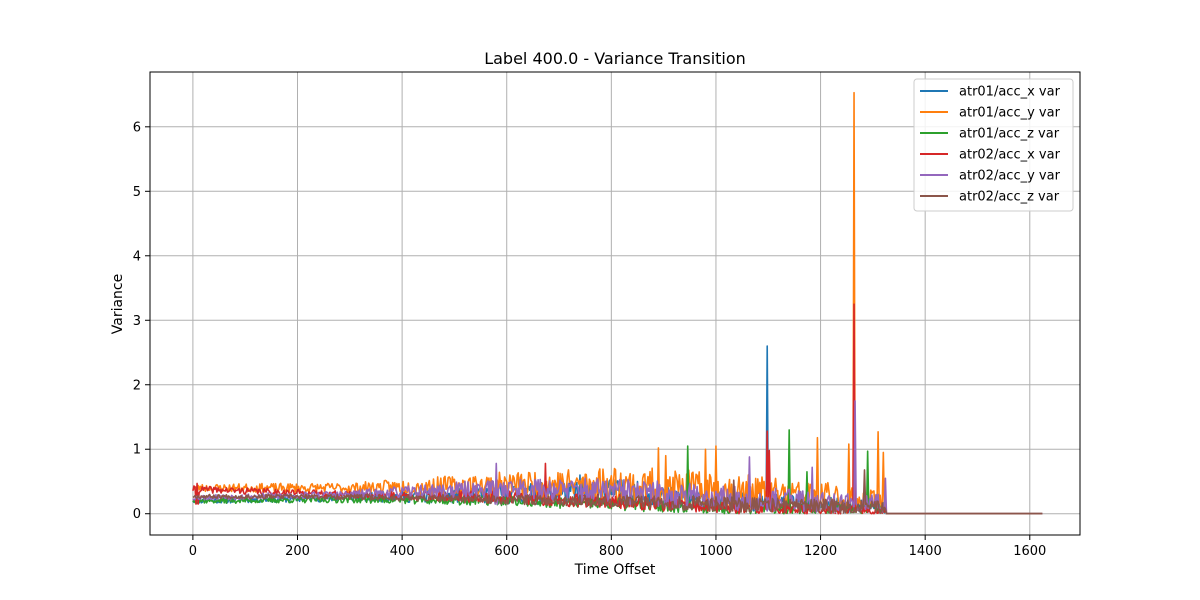  What do you see at coordinates (611, 551) in the screenshot?
I see `x-tick-label: 800` at bounding box center [611, 551].